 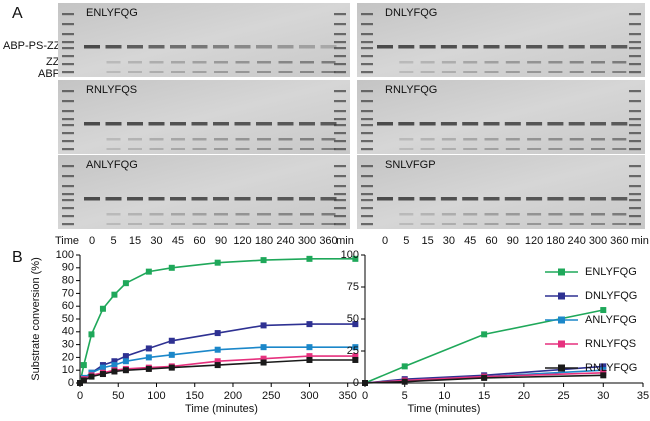 I want to click on time-value: 180, so click(x=264, y=241).